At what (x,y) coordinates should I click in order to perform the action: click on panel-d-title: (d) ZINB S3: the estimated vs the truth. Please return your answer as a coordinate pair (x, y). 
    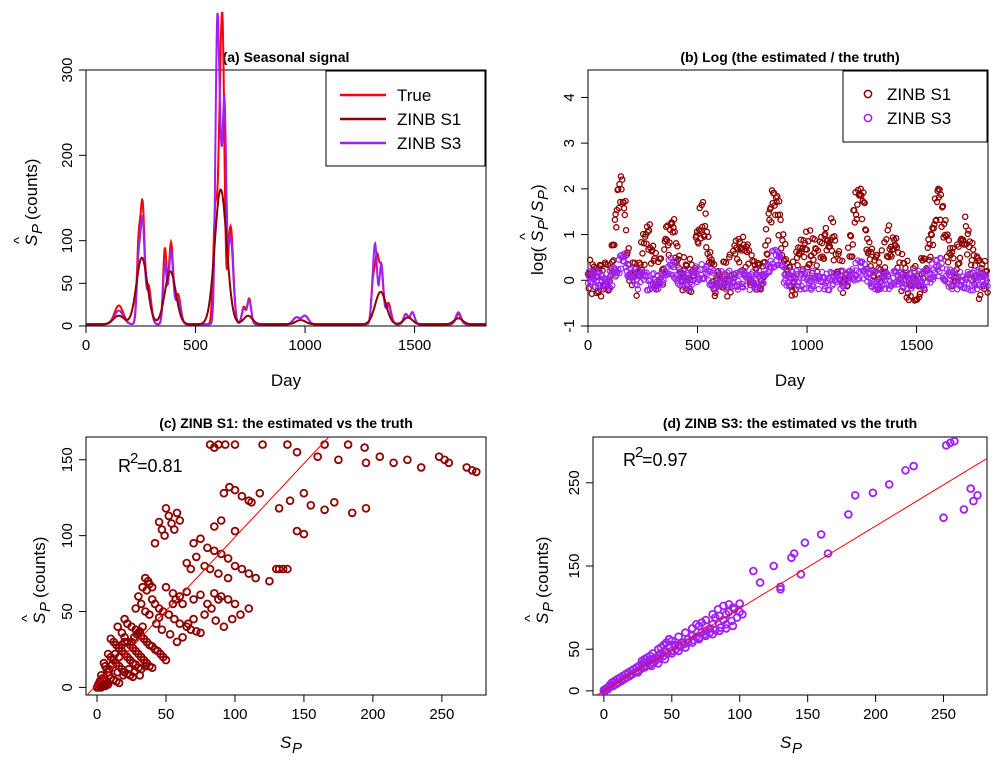
    Looking at the image, I should click on (790, 423).